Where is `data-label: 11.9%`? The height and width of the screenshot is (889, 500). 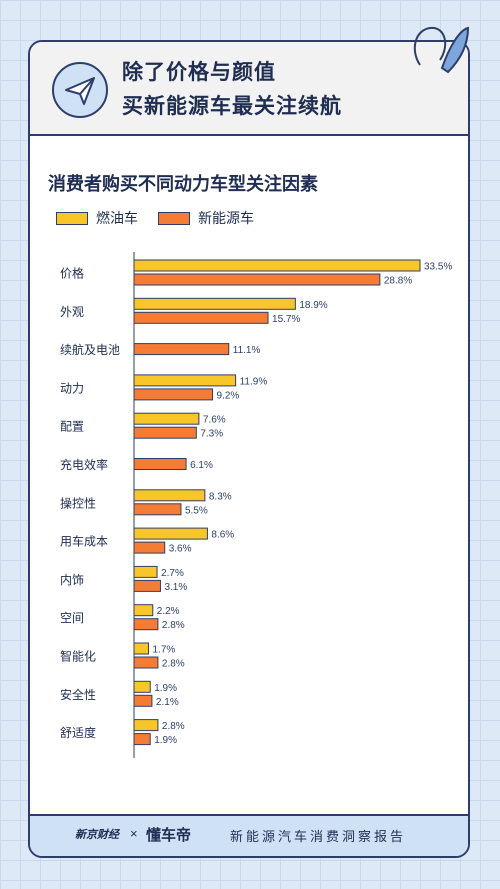
data-label: 11.9% is located at coordinates (254, 381).